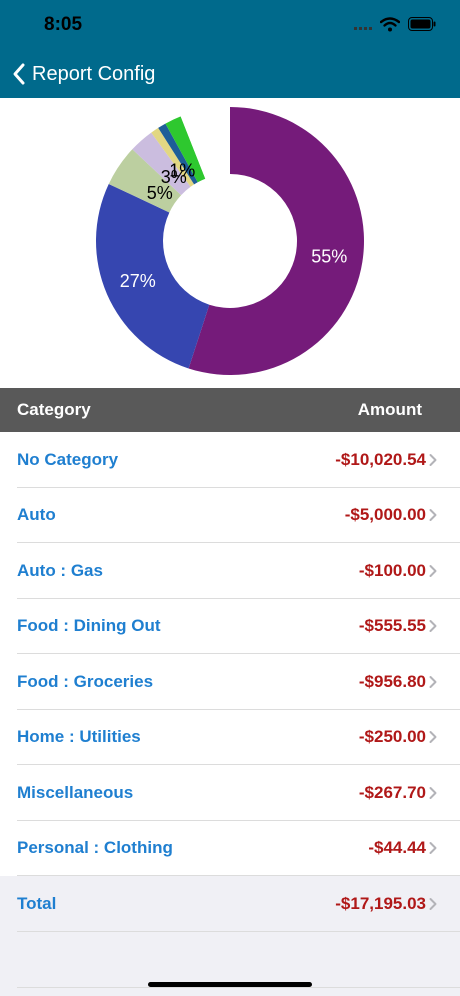 The width and height of the screenshot is (460, 996). What do you see at coordinates (160, 193) in the screenshot?
I see `donut-slice-label-2: 5%` at bounding box center [160, 193].